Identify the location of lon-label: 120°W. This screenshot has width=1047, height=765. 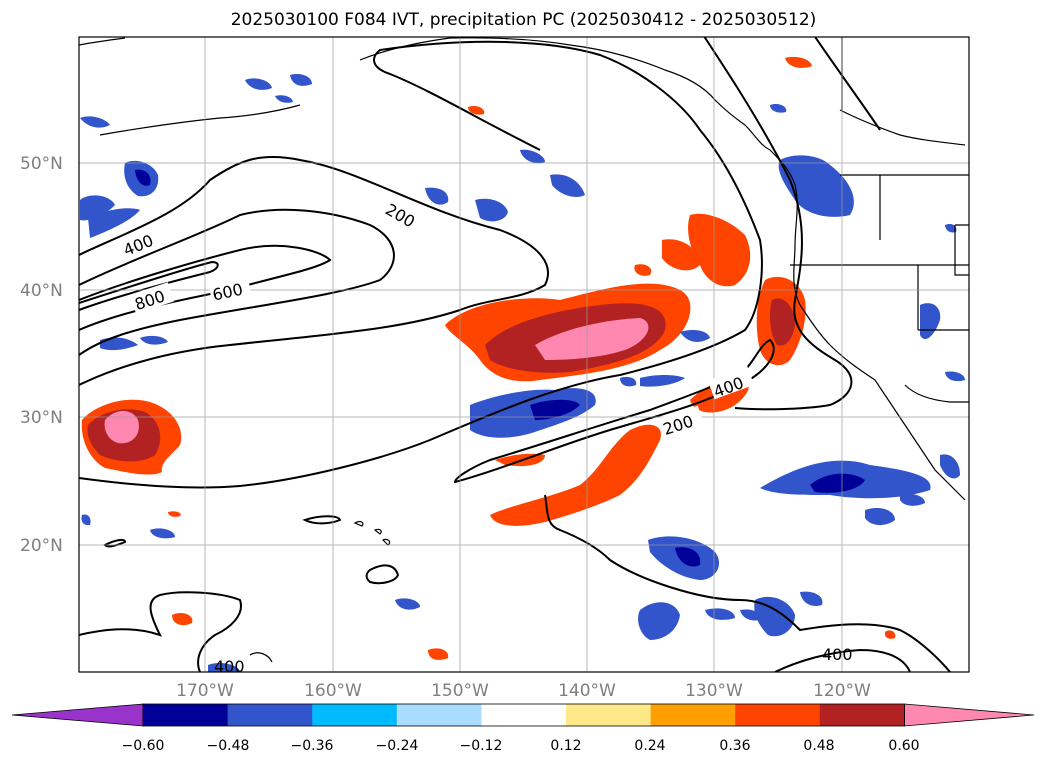
(842, 691).